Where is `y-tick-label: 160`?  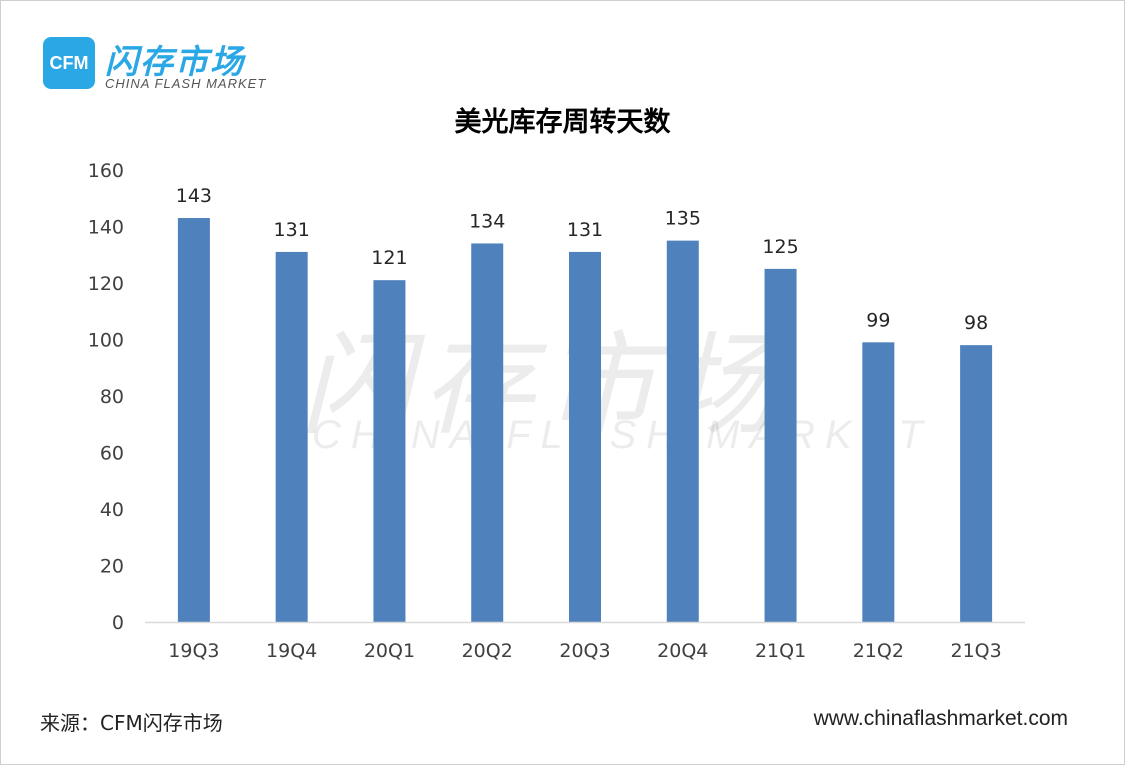
y-tick-label: 160 is located at coordinates (106, 171).